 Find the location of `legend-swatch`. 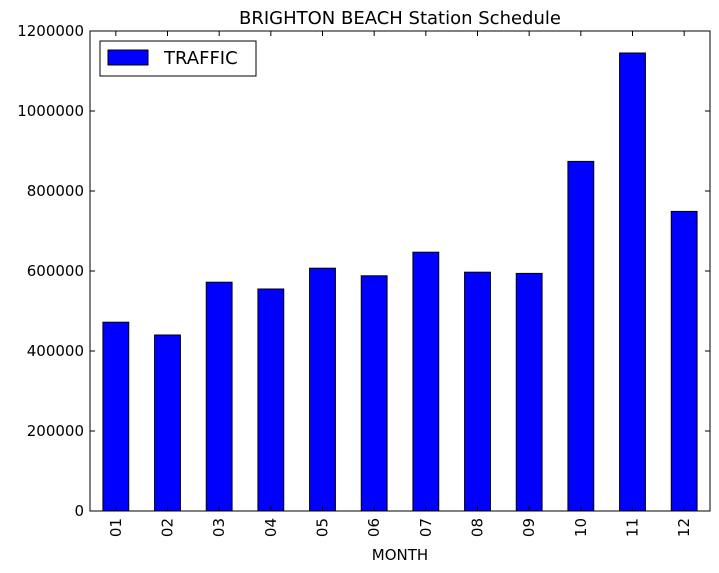

legend-swatch is located at coordinates (128, 57).